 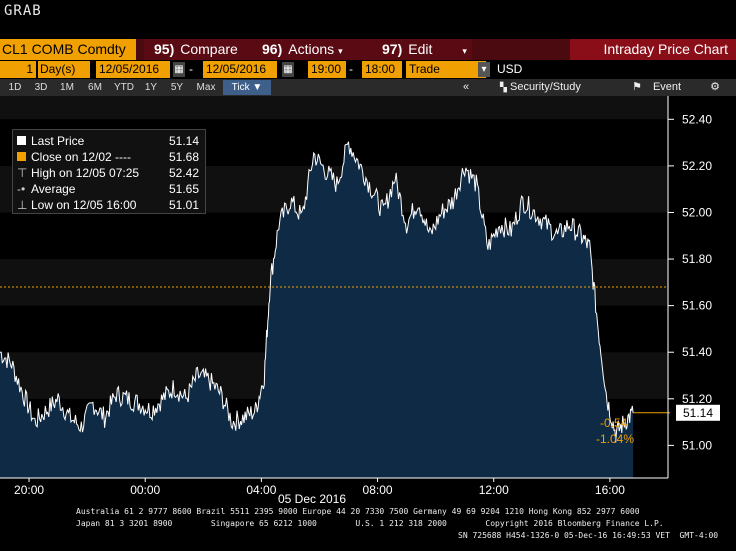 What do you see at coordinates (145, 490) in the screenshot?
I see `x-tick-label: 00:00` at bounding box center [145, 490].